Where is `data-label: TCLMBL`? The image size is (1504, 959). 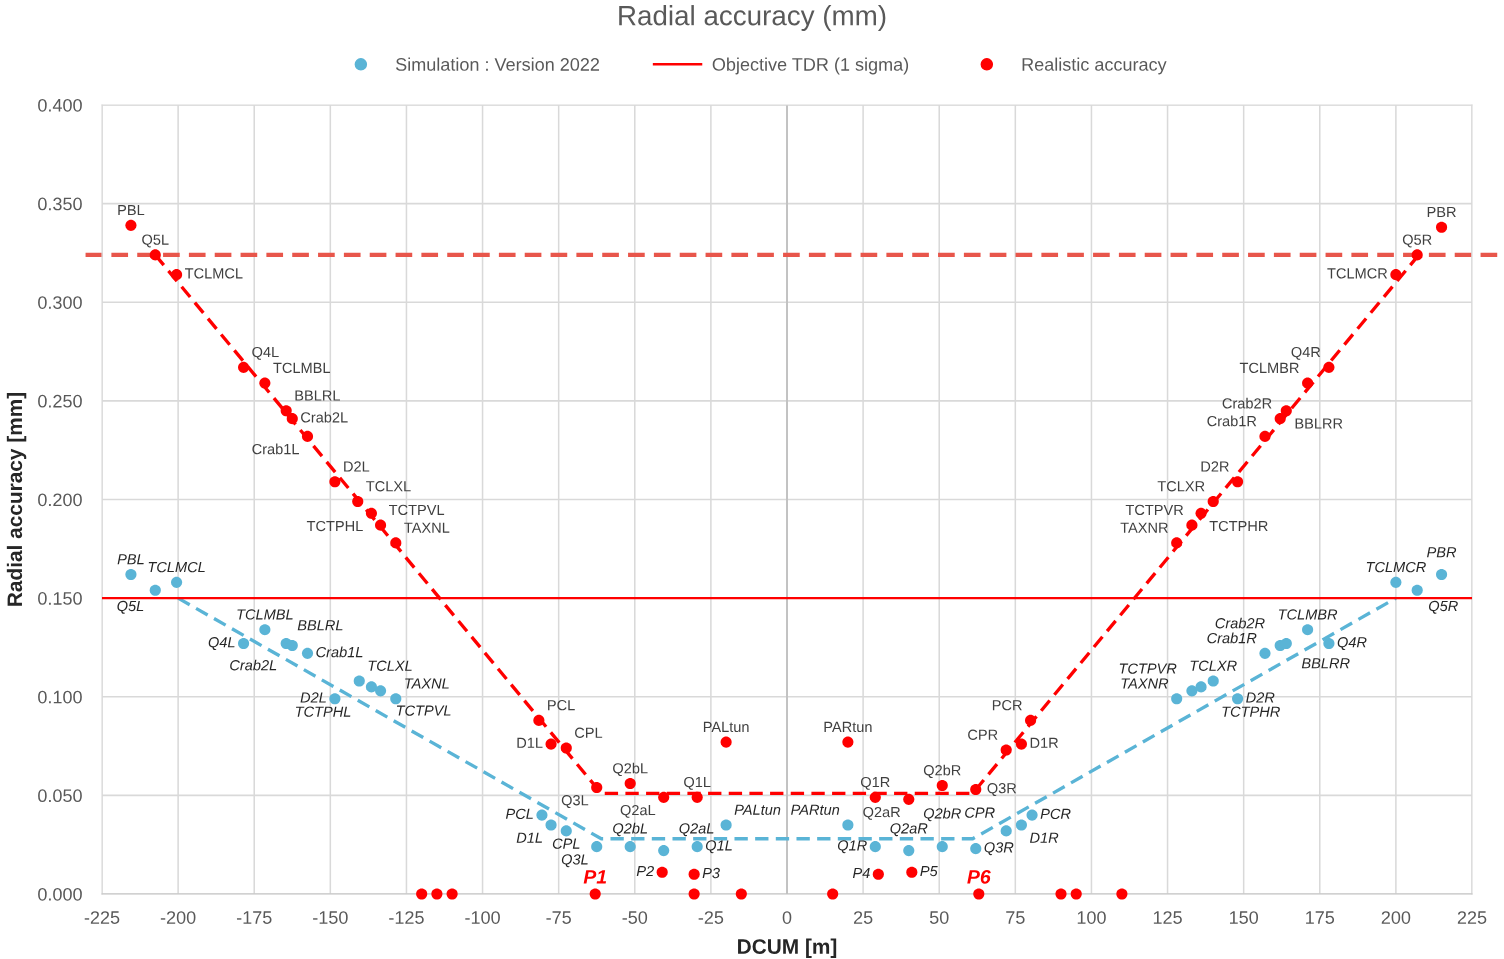 data-label: TCLMBL is located at coordinates (265, 614).